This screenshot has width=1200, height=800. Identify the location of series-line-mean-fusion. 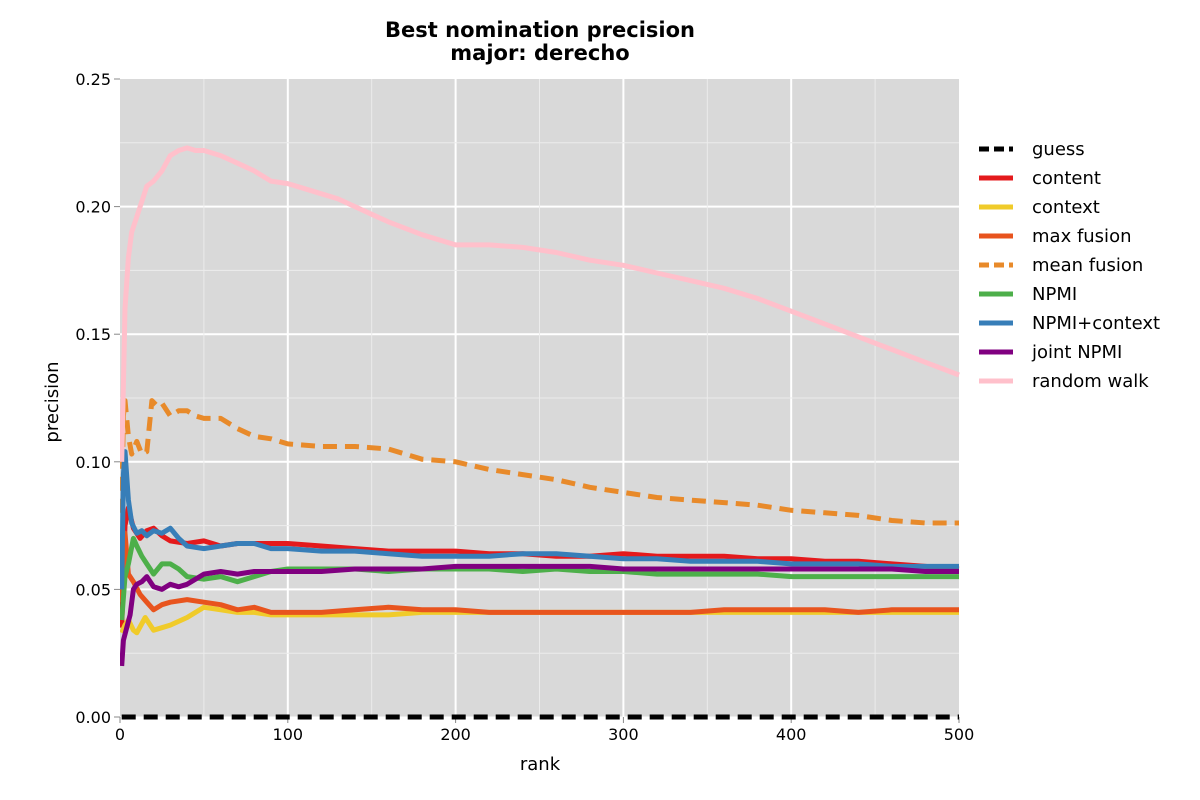
(539, 462).